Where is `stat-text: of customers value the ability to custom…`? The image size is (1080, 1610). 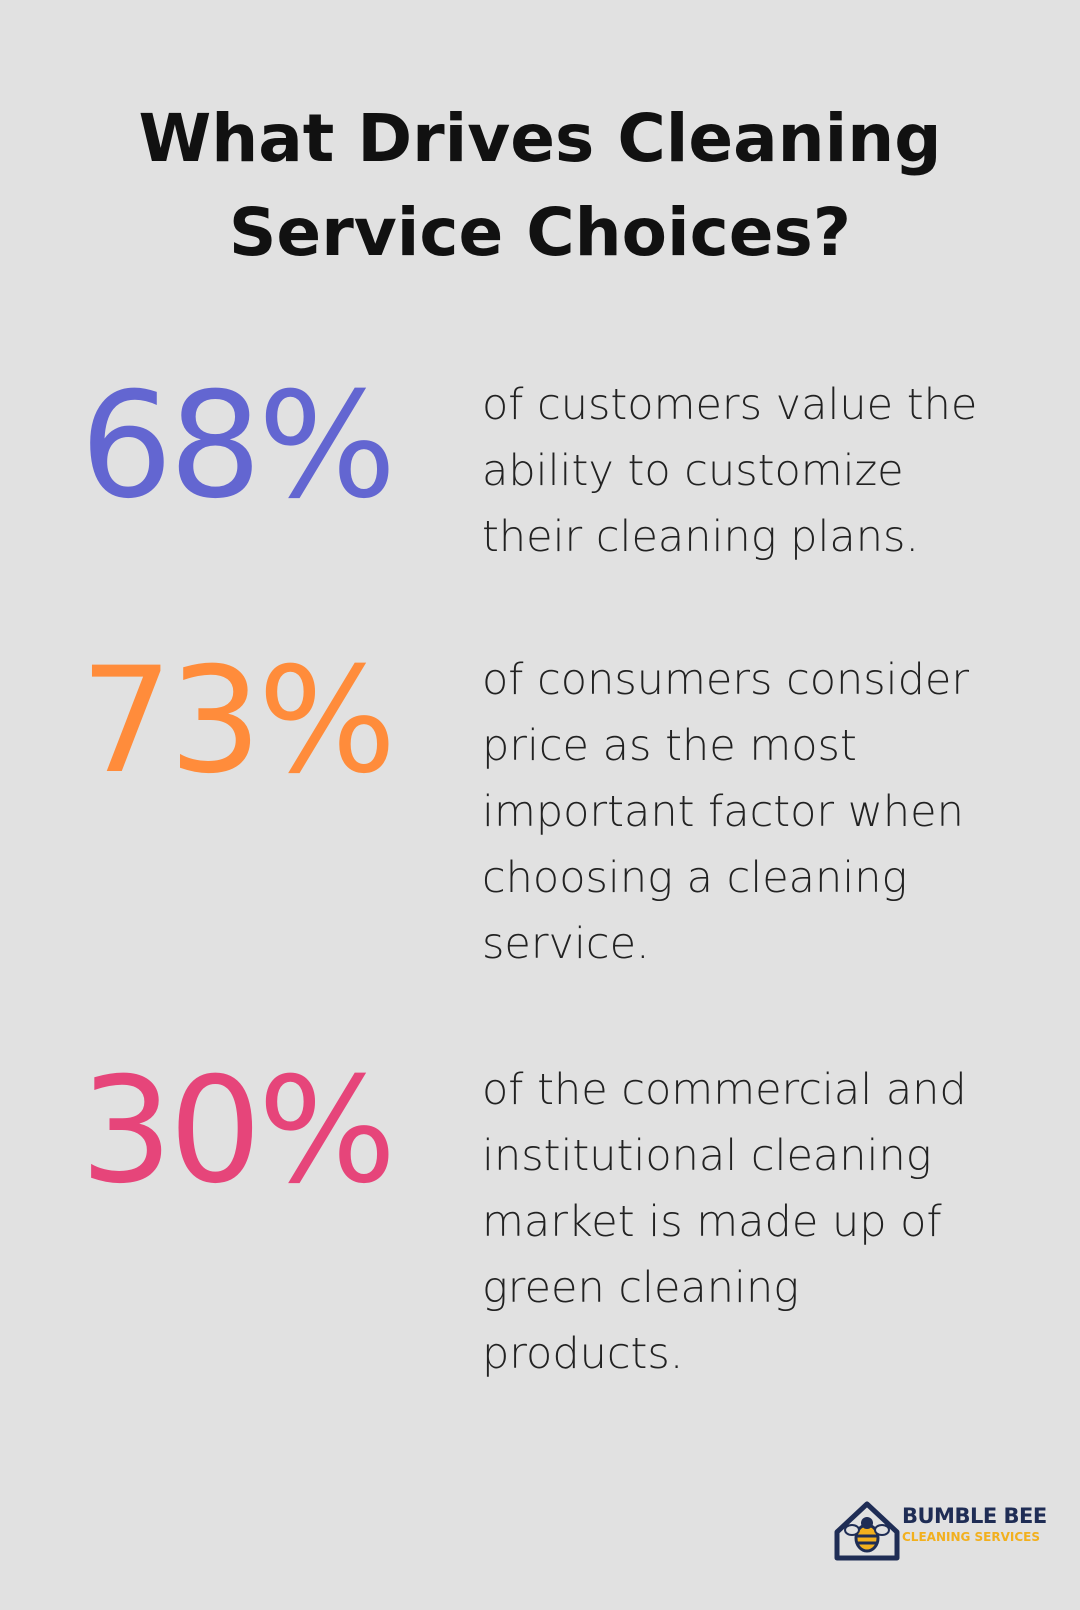
stat-text: of customers value the ability to custom… is located at coordinates (730, 471).